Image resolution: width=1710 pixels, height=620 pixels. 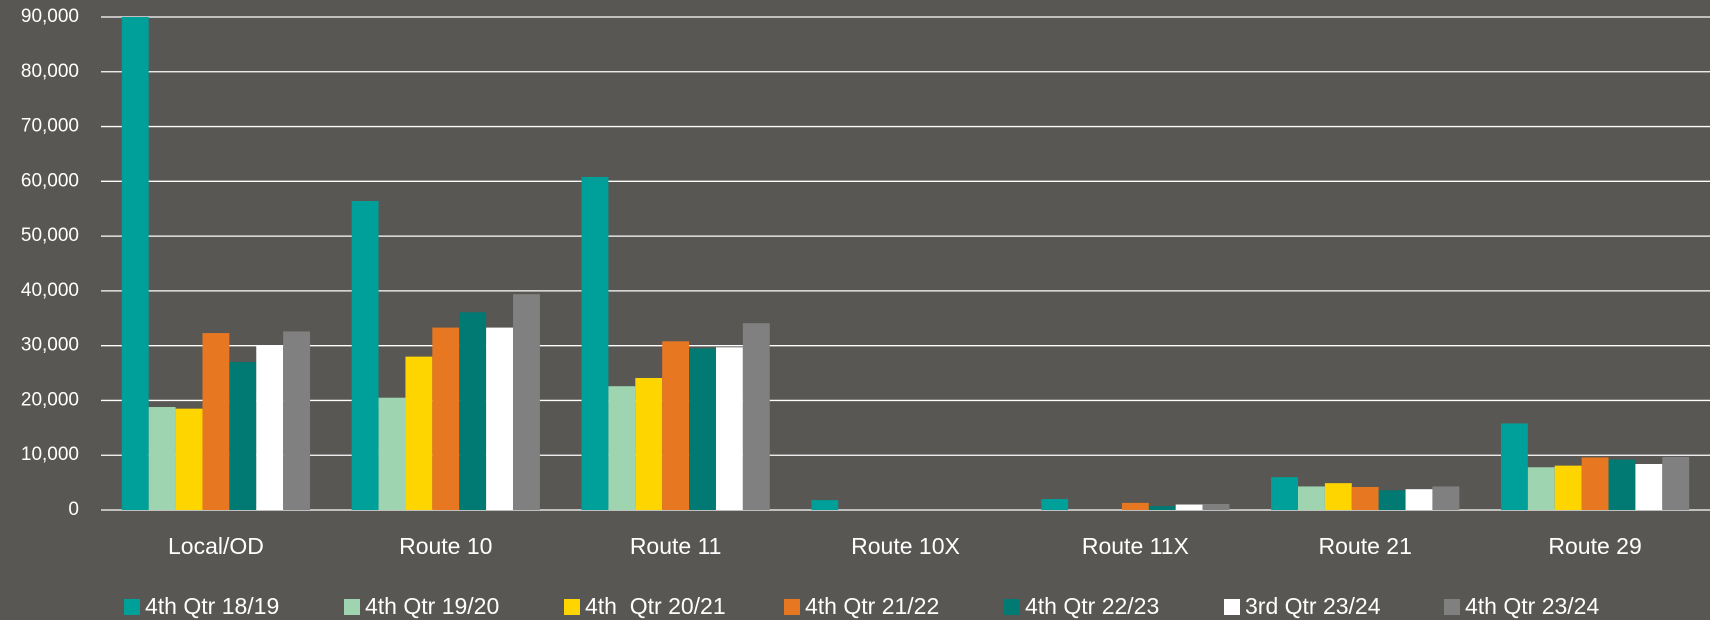 I want to click on x-tick-label: Route 29, so click(x=1594, y=546).